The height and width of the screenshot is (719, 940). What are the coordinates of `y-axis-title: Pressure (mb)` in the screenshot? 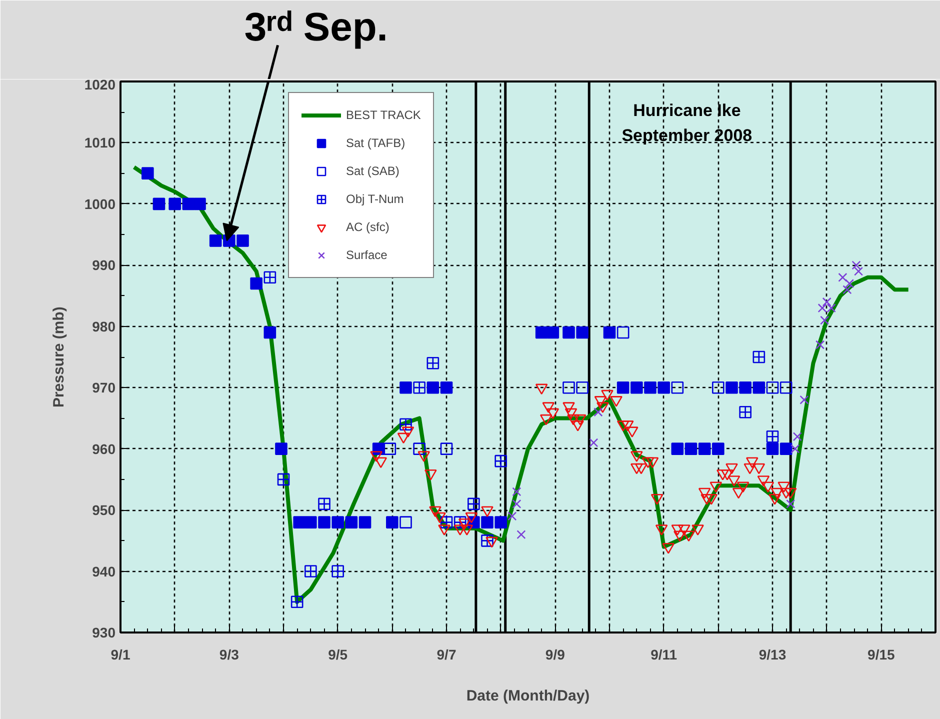 It's located at (59, 357).